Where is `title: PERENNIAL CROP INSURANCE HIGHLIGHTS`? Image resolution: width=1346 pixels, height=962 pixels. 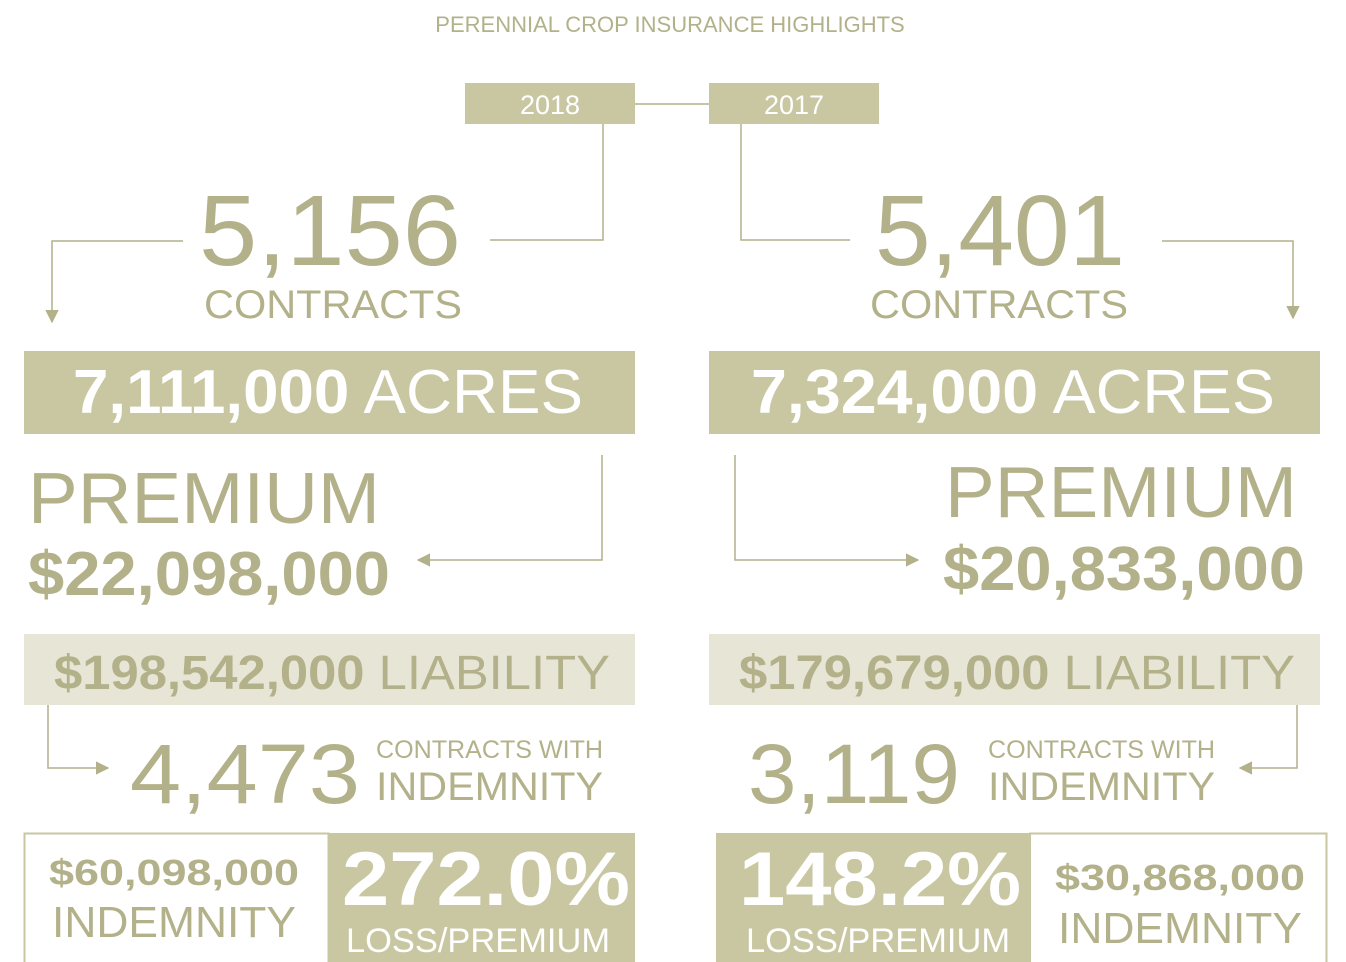
title: PERENNIAL CROP INSURANCE HIGHLIGHTS is located at coordinates (669, 24).